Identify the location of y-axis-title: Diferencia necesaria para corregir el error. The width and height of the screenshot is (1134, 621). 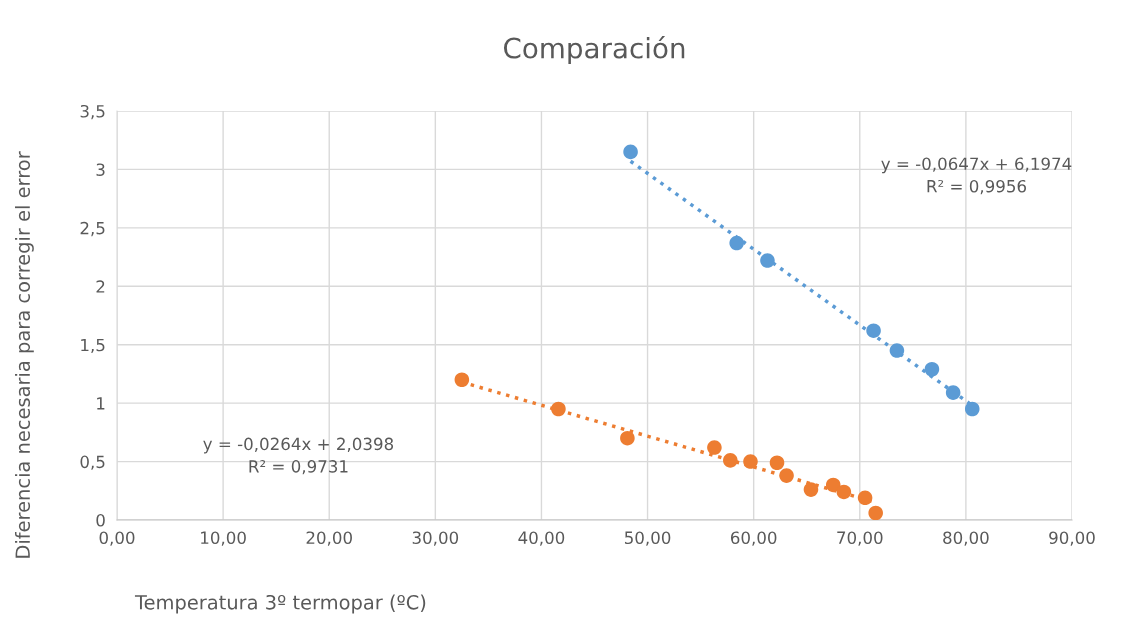
(24, 354).